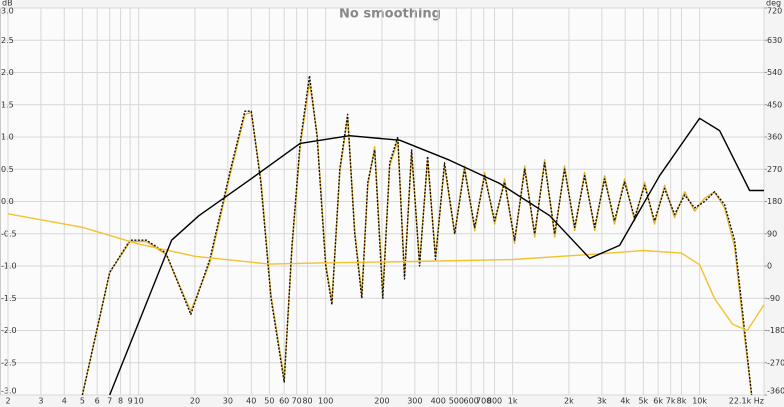  Describe the element at coordinates (390, 14) in the screenshot. I see `chart-title: No smoothing` at that location.